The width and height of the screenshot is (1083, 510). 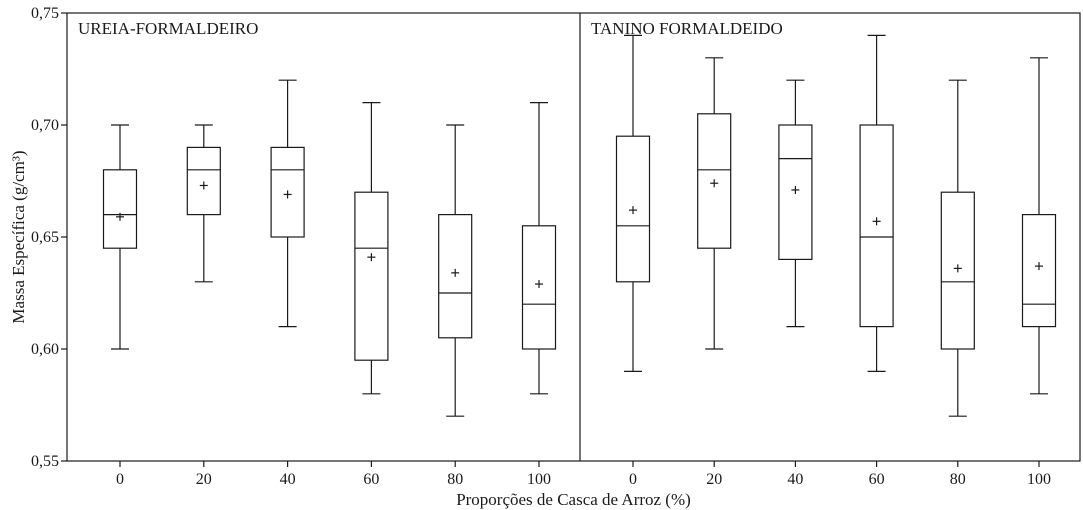 What do you see at coordinates (45, 13) in the screenshot?
I see `y-tick-label: 0,75` at bounding box center [45, 13].